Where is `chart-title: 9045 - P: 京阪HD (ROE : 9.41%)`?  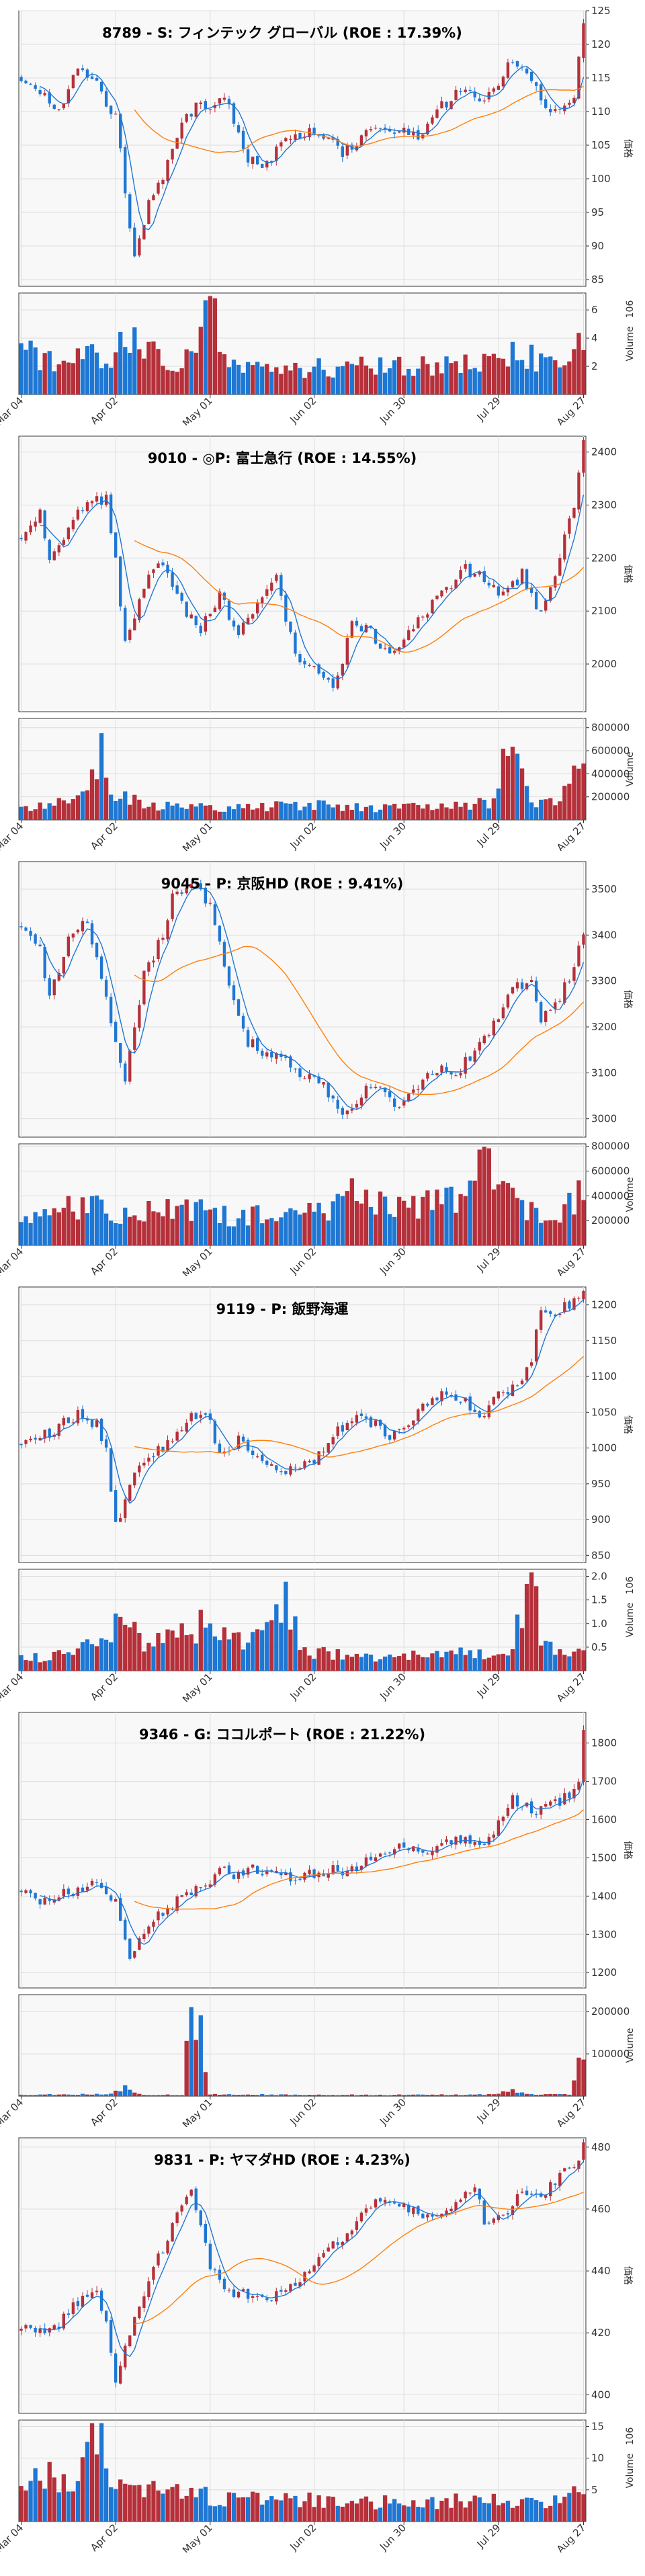 chart-title: 9045 - P: 京阪HD (ROE : 9.41%) is located at coordinates (282, 884).